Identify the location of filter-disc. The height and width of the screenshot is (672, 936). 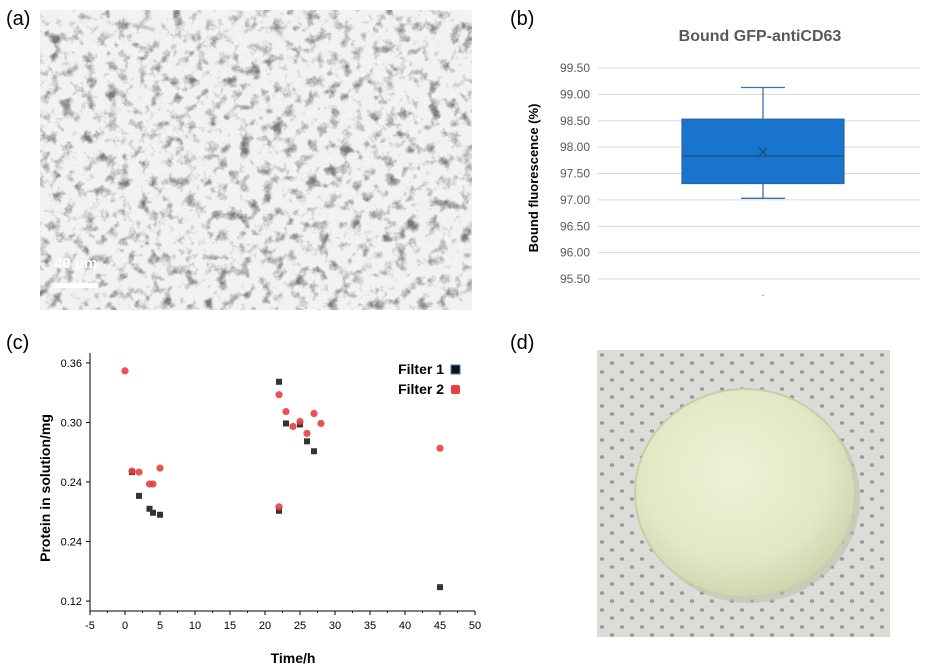
(745, 493).